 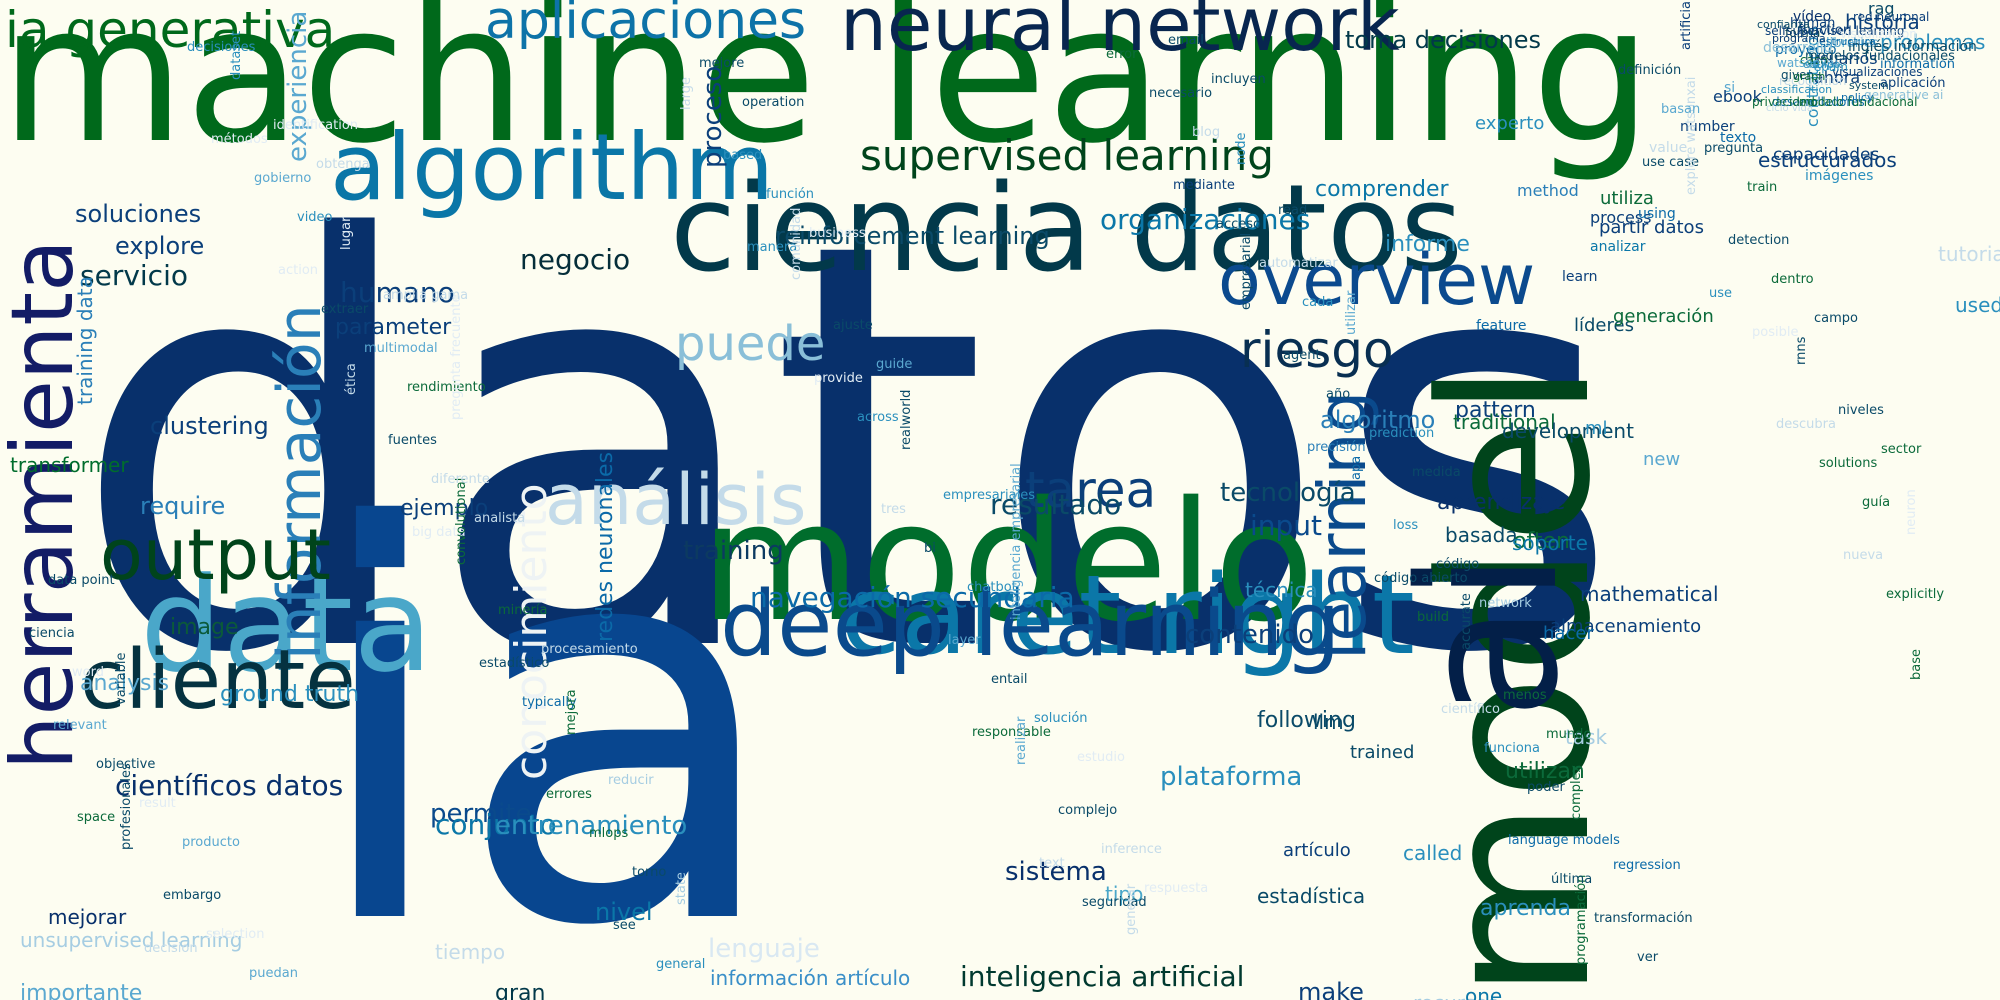 I want to click on word-42: plataforma, so click(x=1231, y=777).